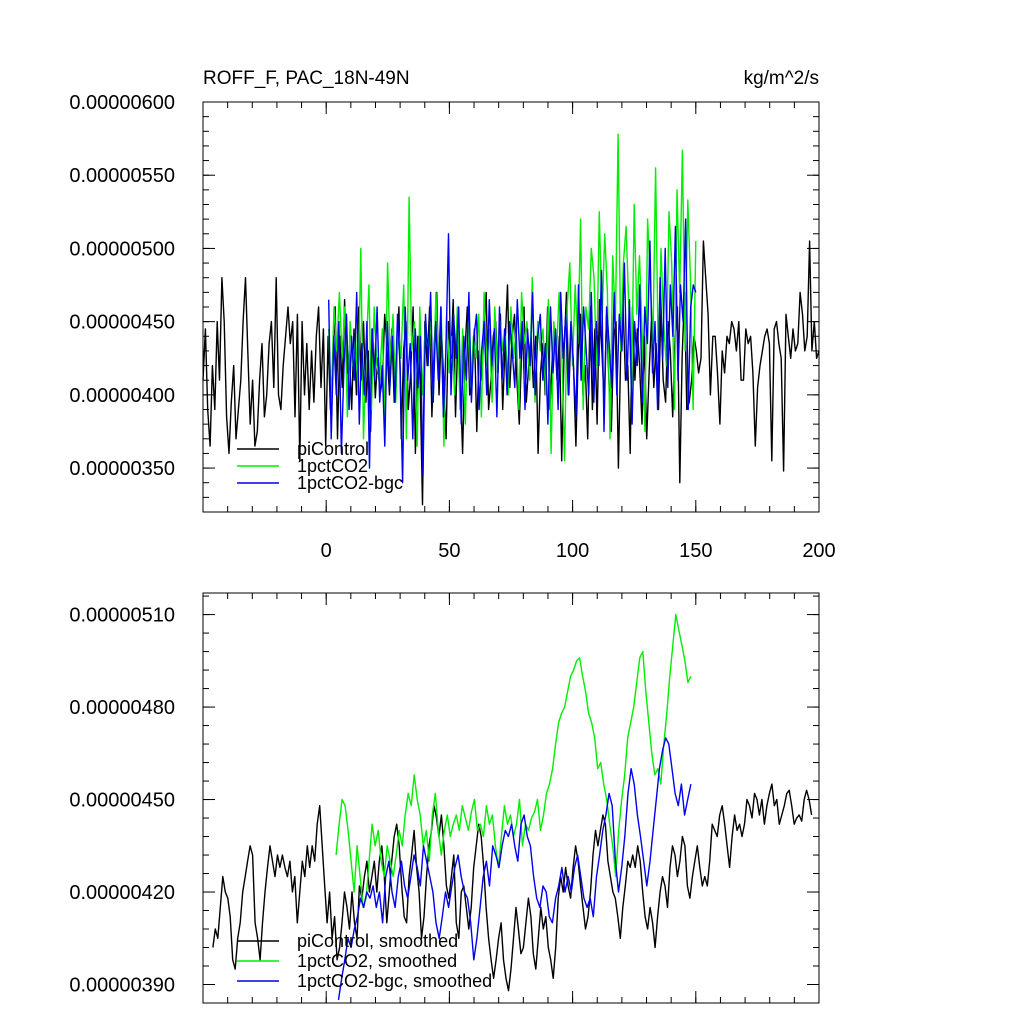  I want to click on y-tick-label: 0.00000420, so click(122, 893).